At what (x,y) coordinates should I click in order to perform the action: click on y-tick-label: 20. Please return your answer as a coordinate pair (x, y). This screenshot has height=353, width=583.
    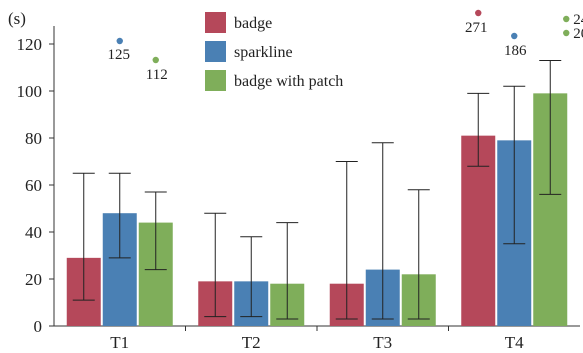
    Looking at the image, I should click on (33, 279).